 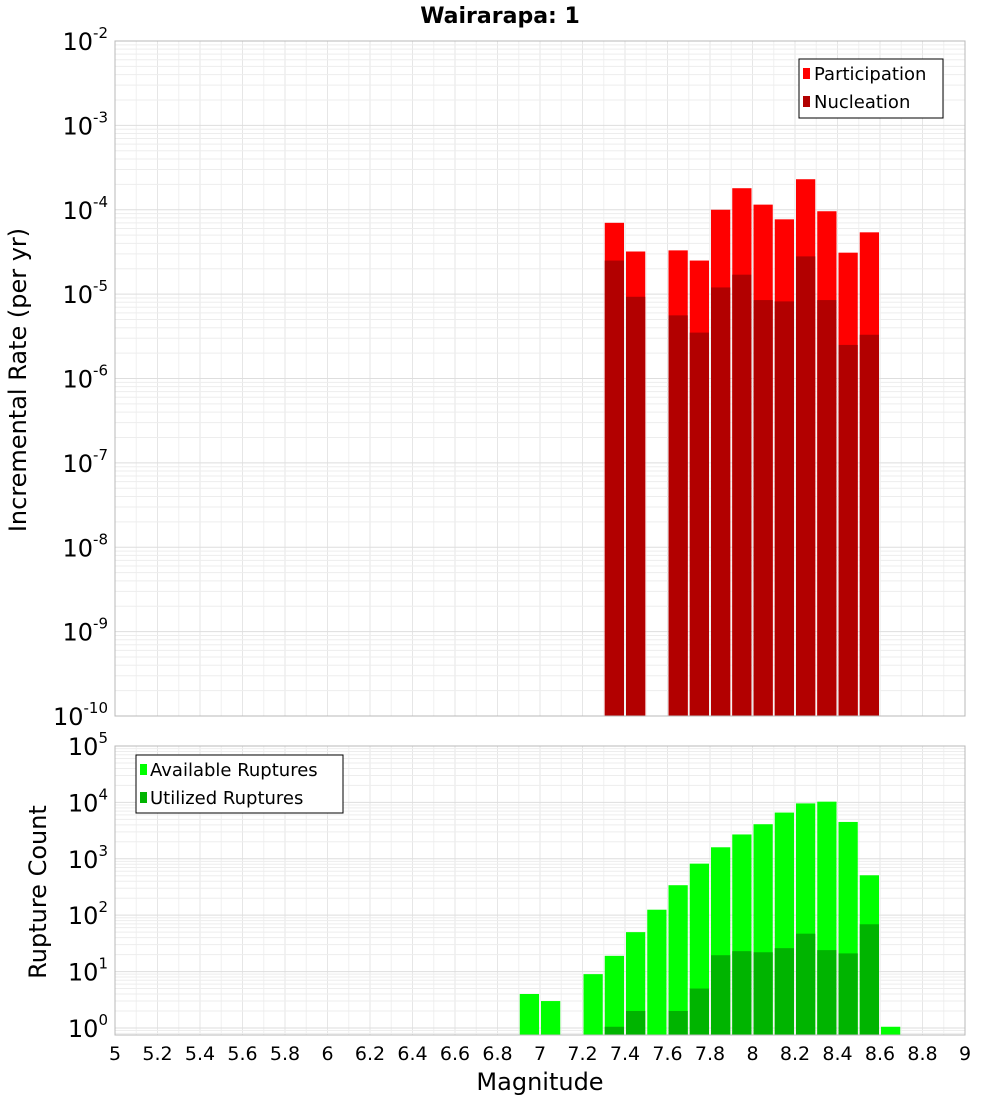 I want to click on count-bars, so click(x=710, y=918).